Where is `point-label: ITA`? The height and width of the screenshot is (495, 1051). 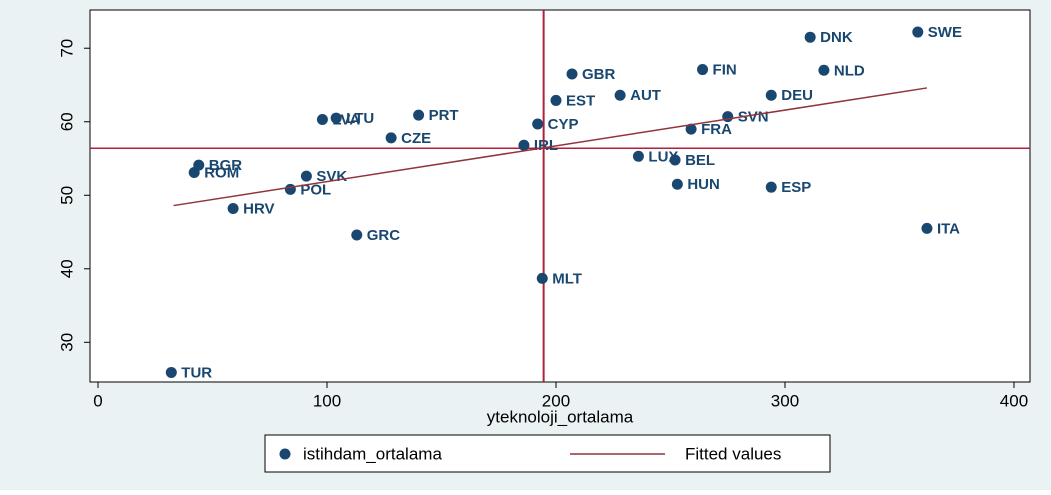 point-label: ITA is located at coordinates (948, 228).